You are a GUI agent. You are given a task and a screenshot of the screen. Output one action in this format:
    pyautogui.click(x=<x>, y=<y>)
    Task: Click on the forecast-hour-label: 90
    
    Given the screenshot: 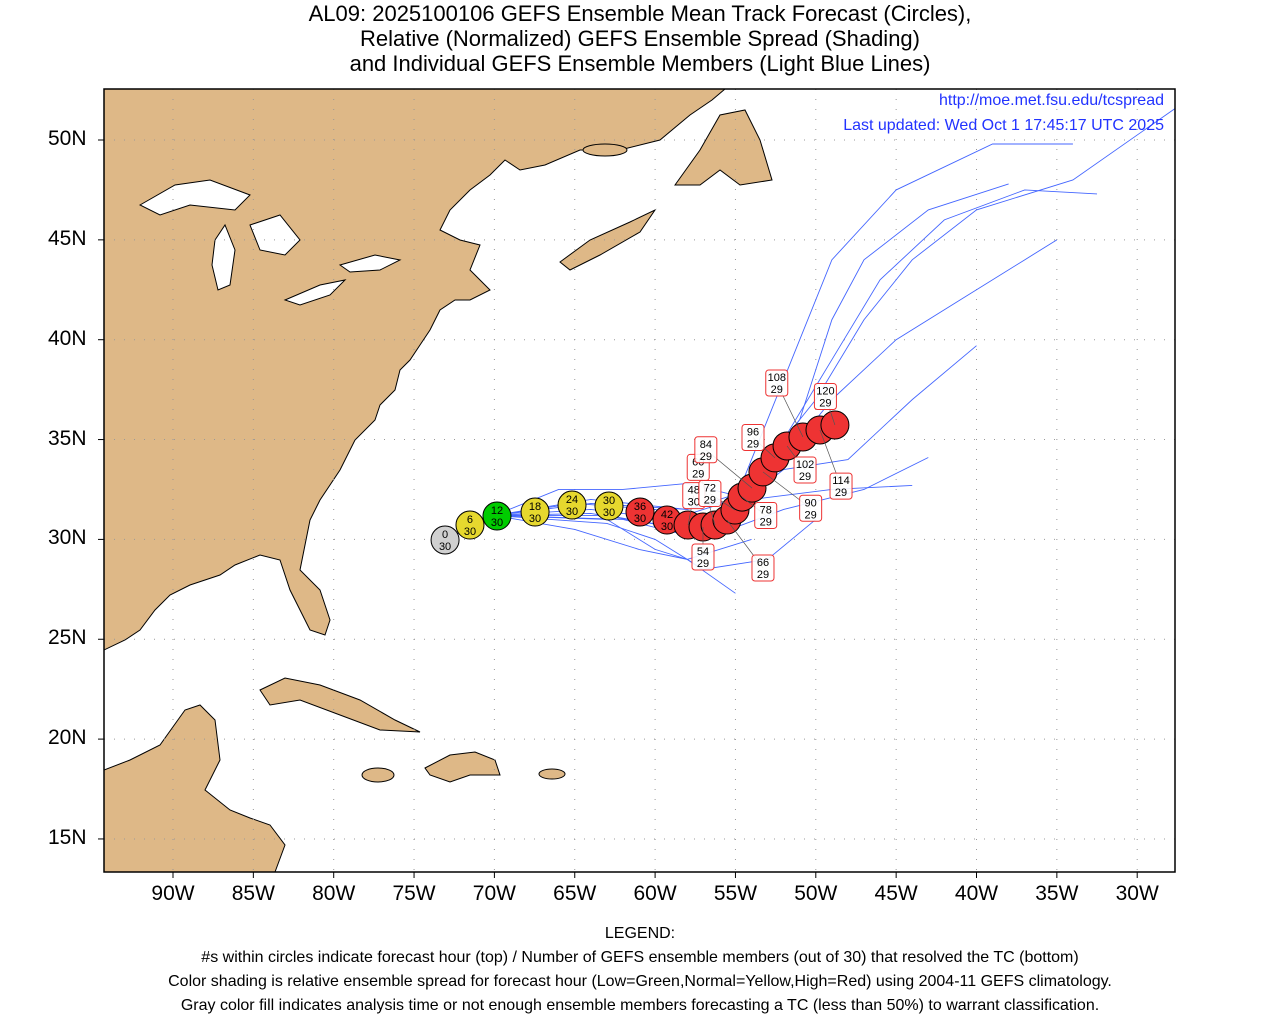 What is the action you would take?
    pyautogui.click(x=811, y=503)
    